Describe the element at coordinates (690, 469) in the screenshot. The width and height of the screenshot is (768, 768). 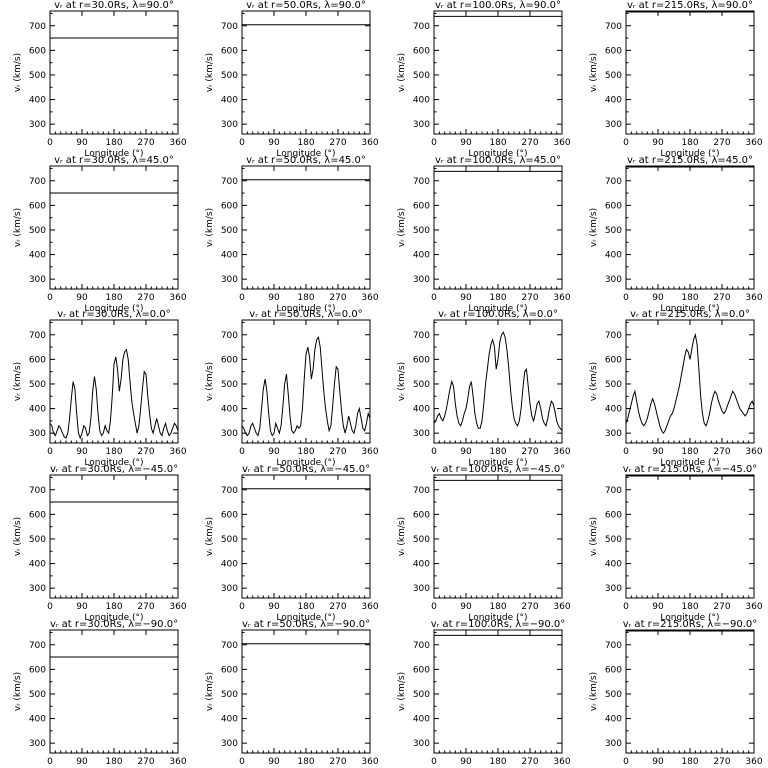
I see `panel-title: vᵣ at r=215.0Rs, λ=−45.0°` at that location.